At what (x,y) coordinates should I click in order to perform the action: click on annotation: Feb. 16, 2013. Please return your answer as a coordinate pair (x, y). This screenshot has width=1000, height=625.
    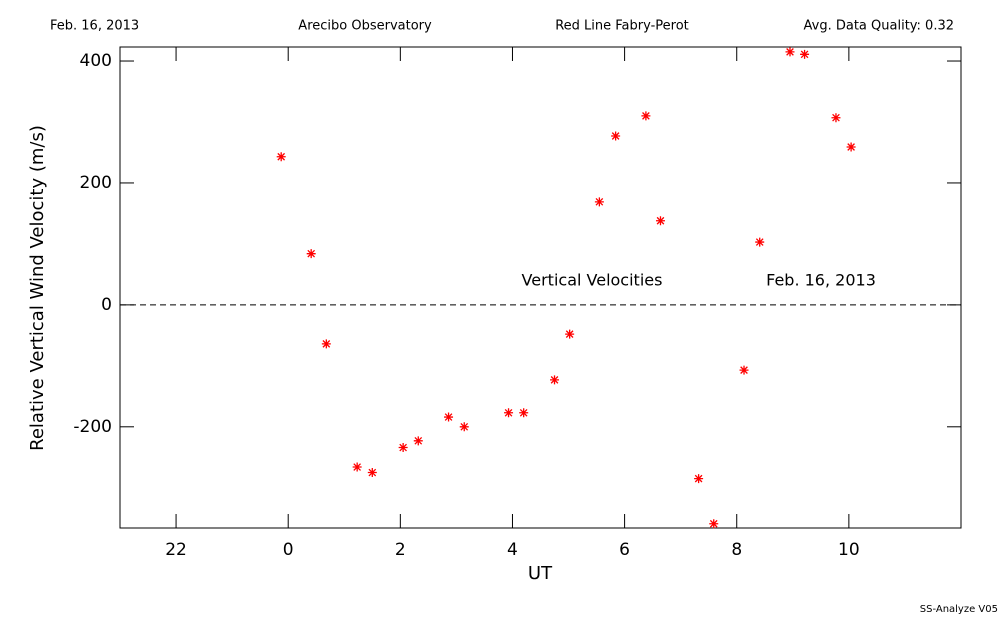
    Looking at the image, I should click on (821, 280).